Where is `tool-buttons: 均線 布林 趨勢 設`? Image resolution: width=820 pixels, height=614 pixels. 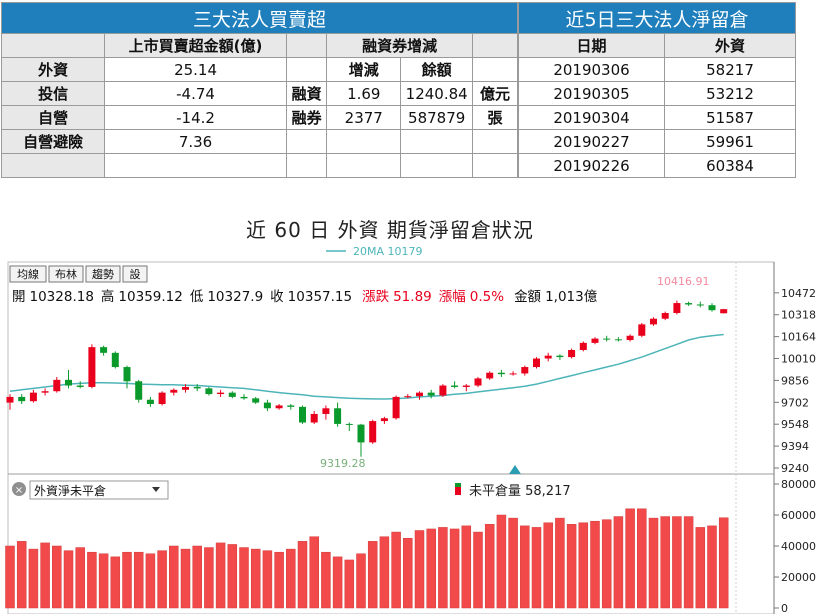 tool-buttons: 均線 布林 趨勢 設 is located at coordinates (78, 274).